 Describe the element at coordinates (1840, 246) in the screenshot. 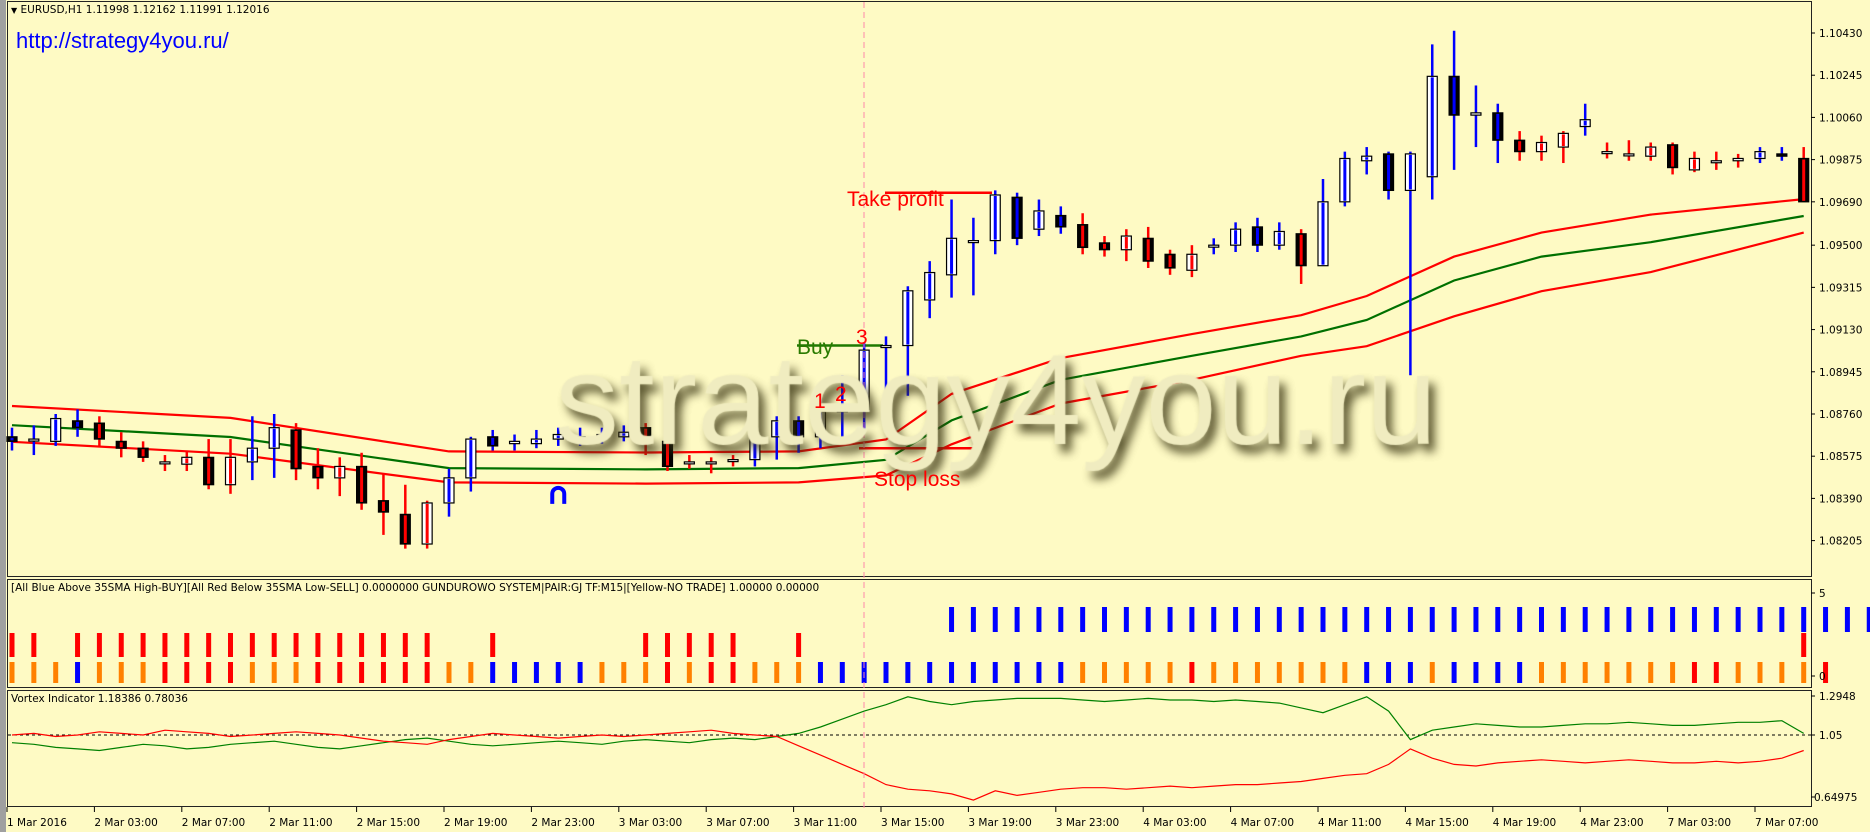

I see `price-axis-label: 1.09500` at that location.